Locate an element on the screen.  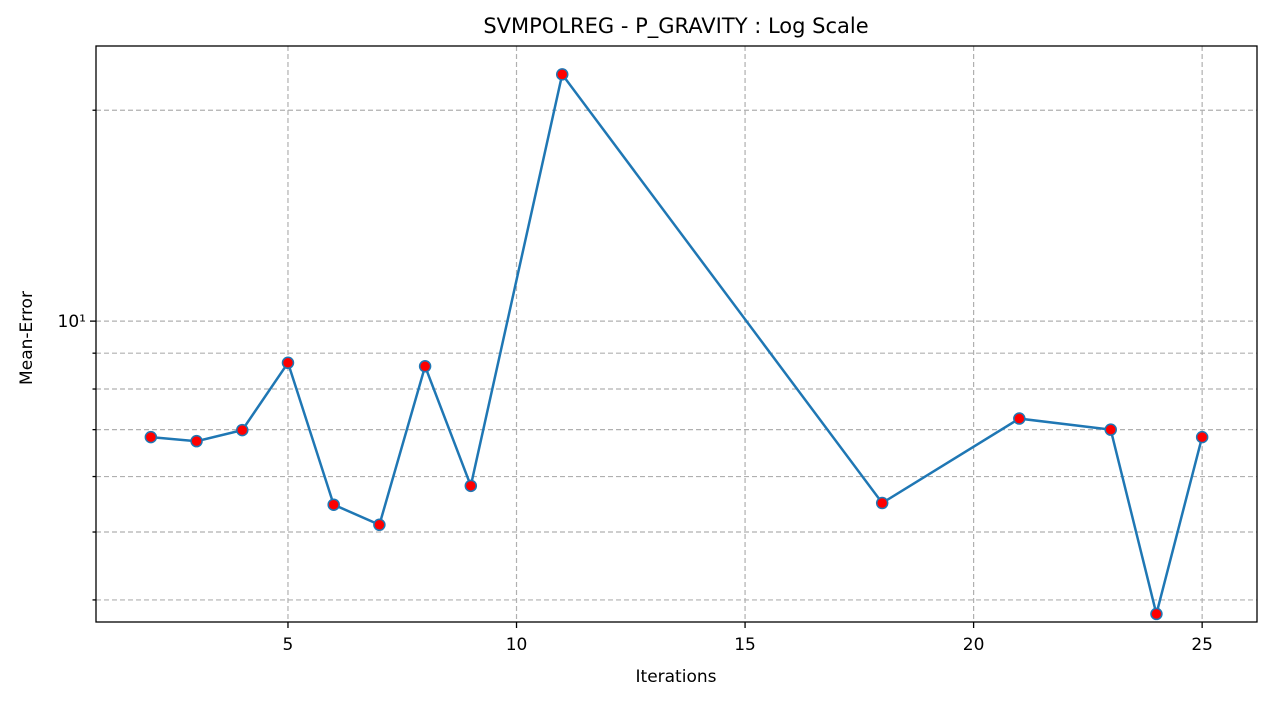
y-tick-label: 10¹ is located at coordinates (72, 322).